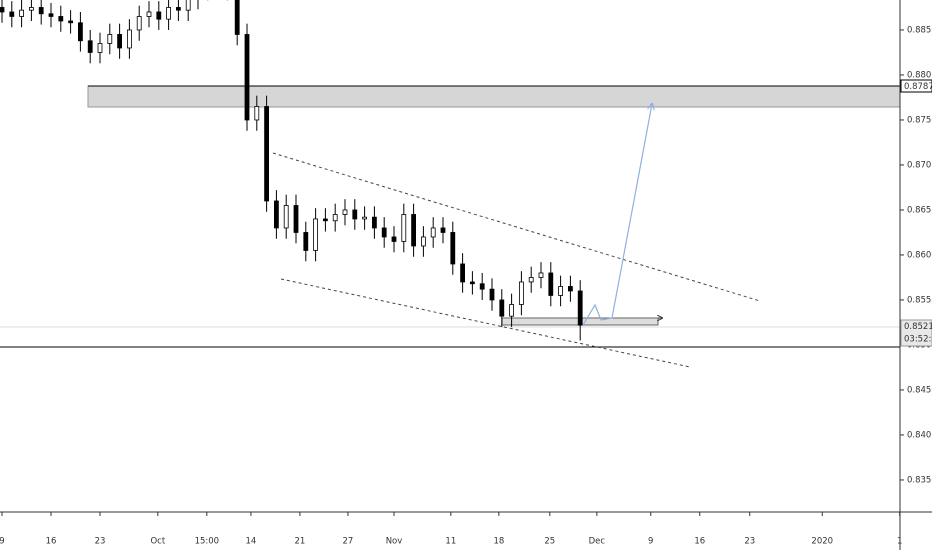 The width and height of the screenshot is (932, 550). What do you see at coordinates (919, 390) in the screenshot?
I see `y-tick-label: 0.84500` at bounding box center [919, 390].